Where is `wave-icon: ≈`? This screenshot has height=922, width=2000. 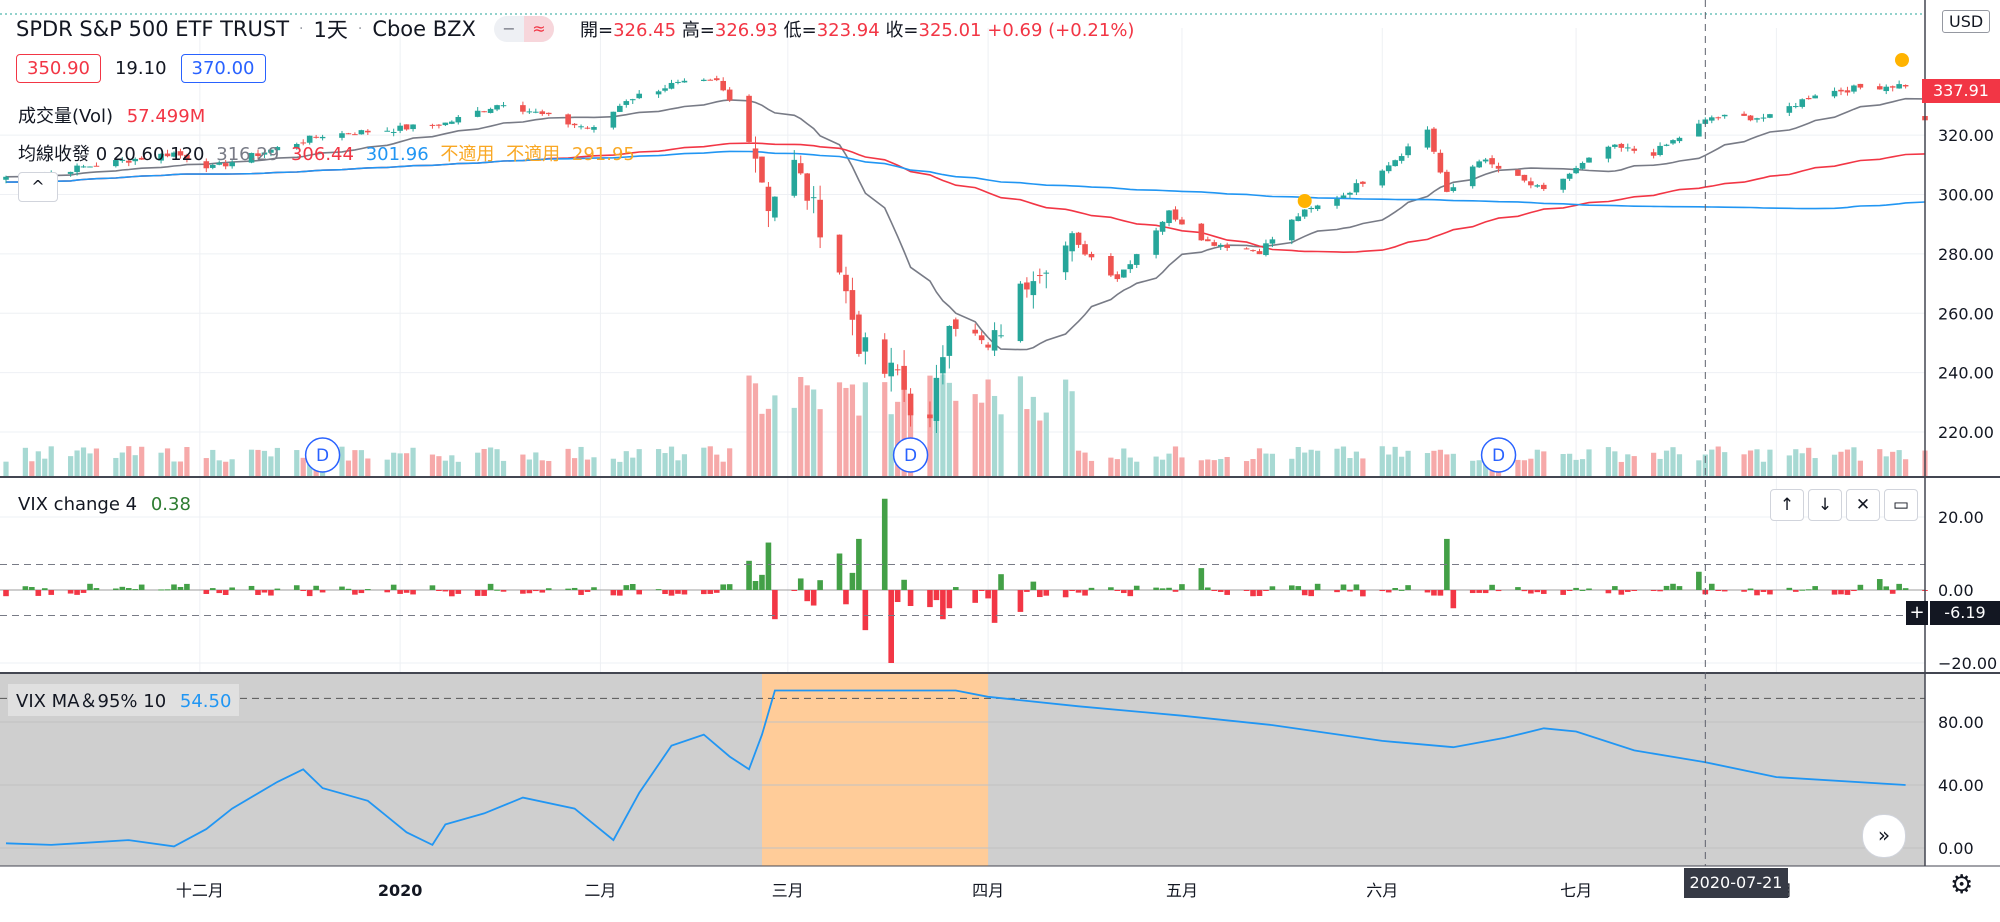 wave-icon: ≈ is located at coordinates (538, 29).